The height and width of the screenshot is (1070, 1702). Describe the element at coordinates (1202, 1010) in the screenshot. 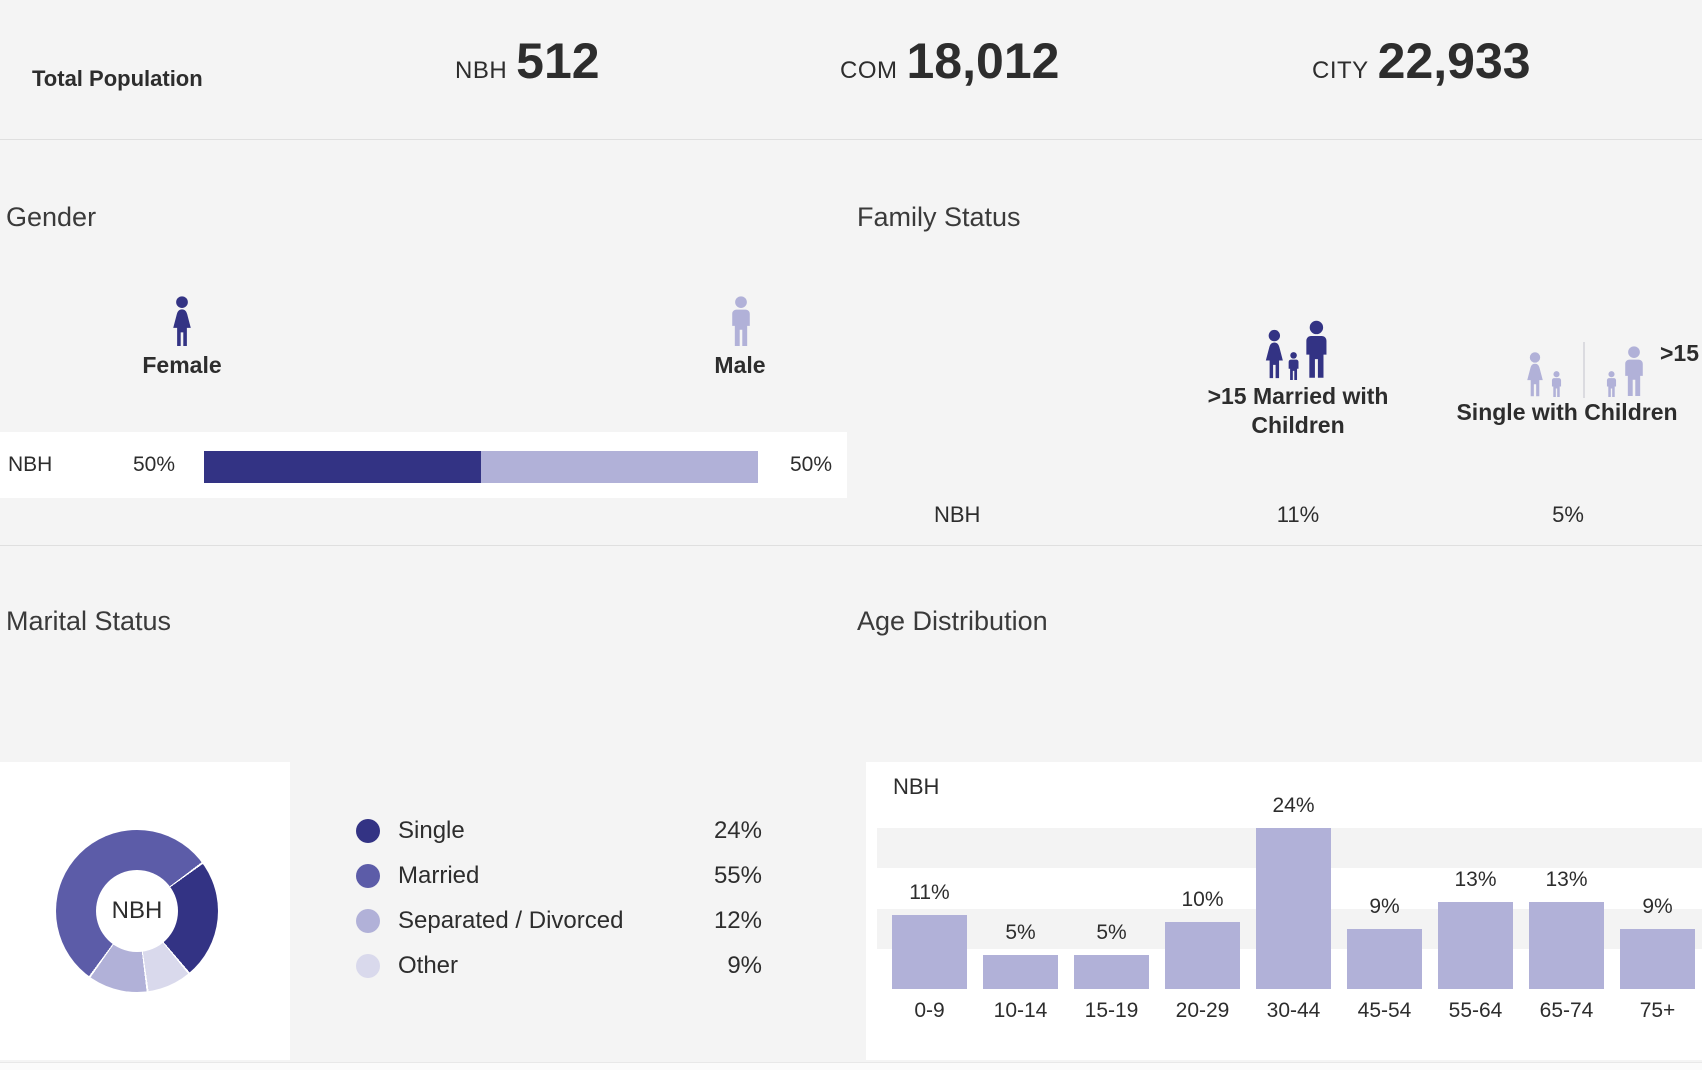

I see `age-category-label: 20-29` at that location.